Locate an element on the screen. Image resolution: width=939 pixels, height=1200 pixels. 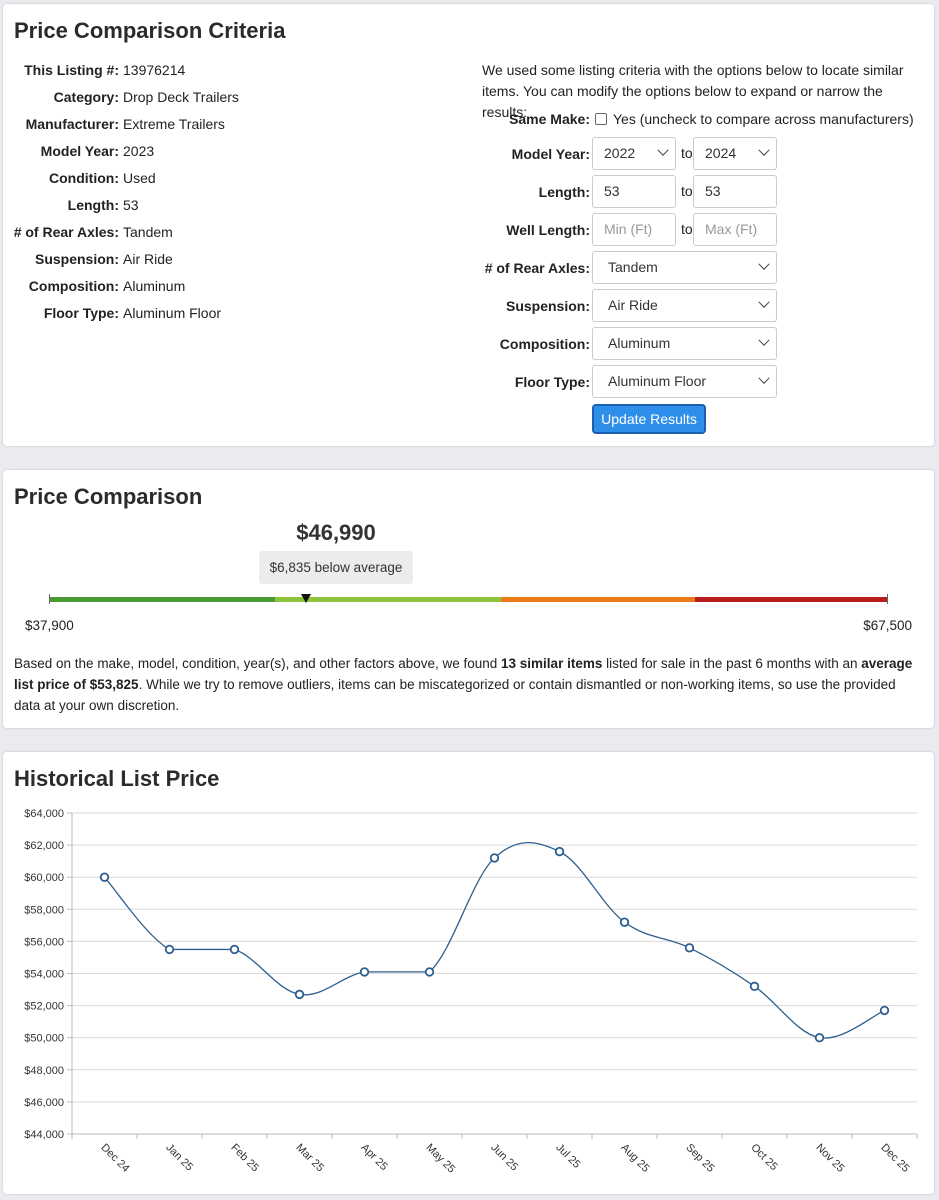
spec-label: Composition: is located at coordinates (73, 286).